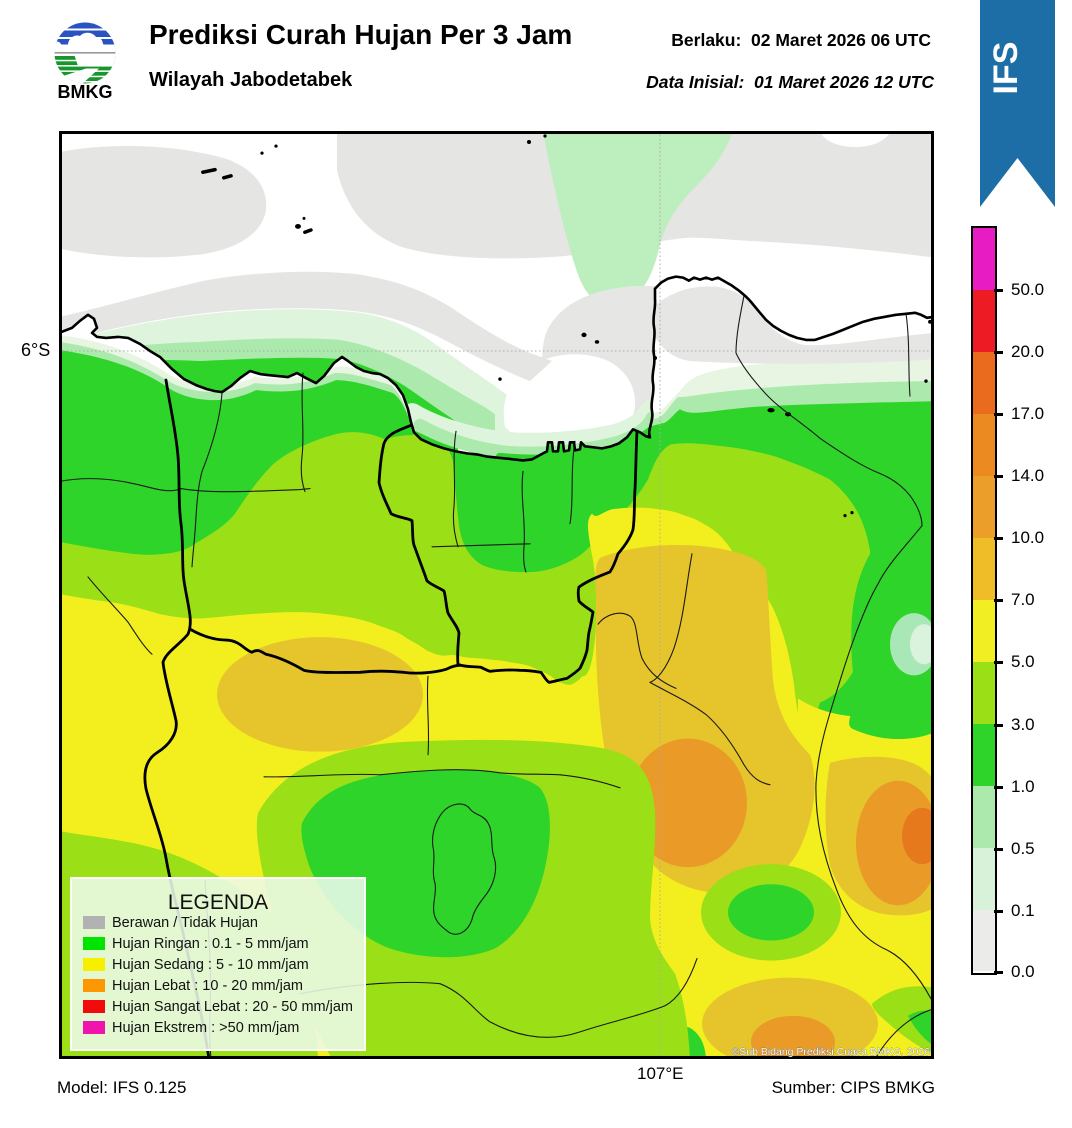 The image size is (1072, 1128). I want to click on svg-text: BMKG, so click(85, 92).